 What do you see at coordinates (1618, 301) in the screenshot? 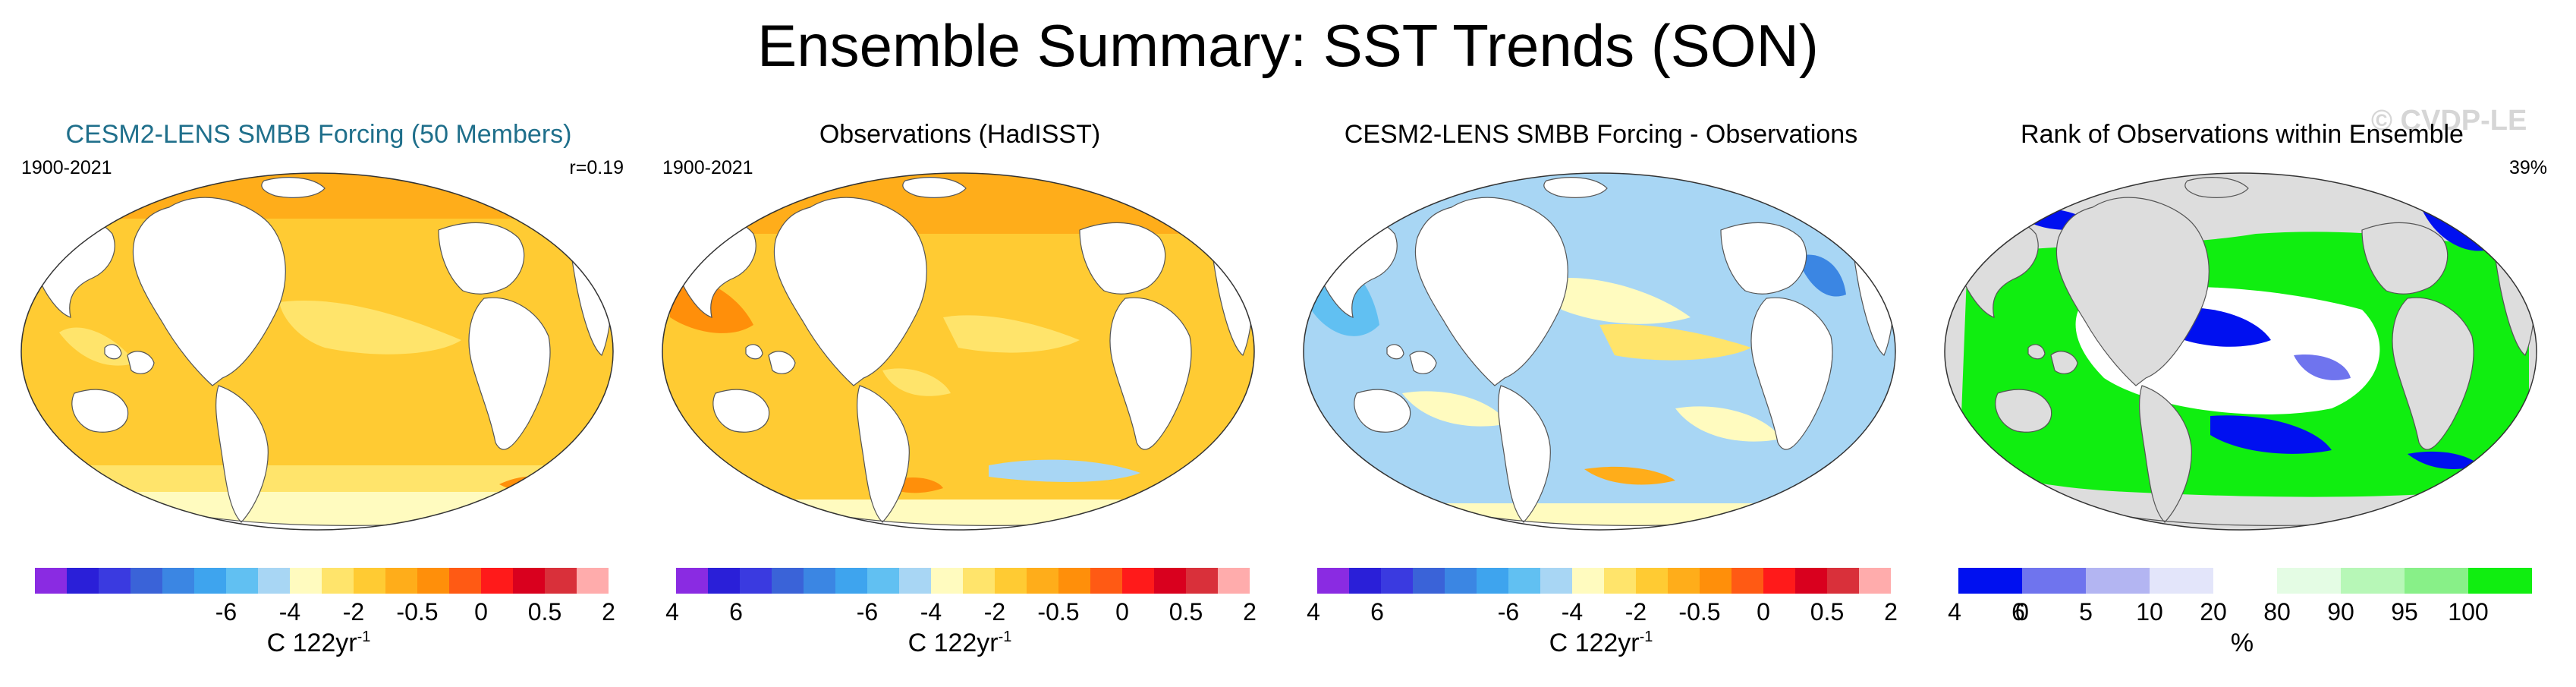
I see `neutral-band-a` at bounding box center [1618, 301].